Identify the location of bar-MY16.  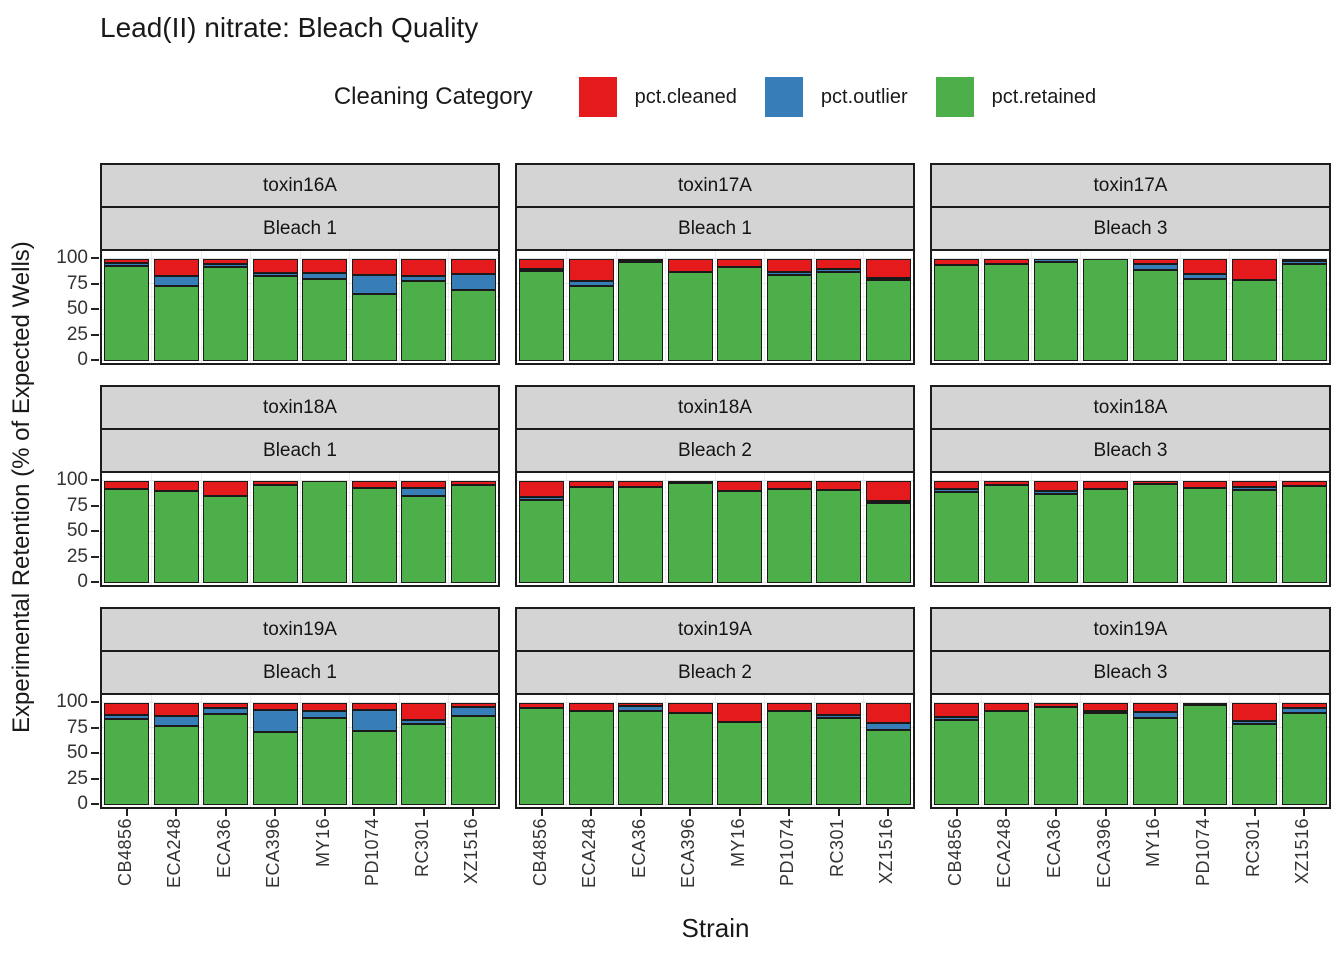
(740, 751).